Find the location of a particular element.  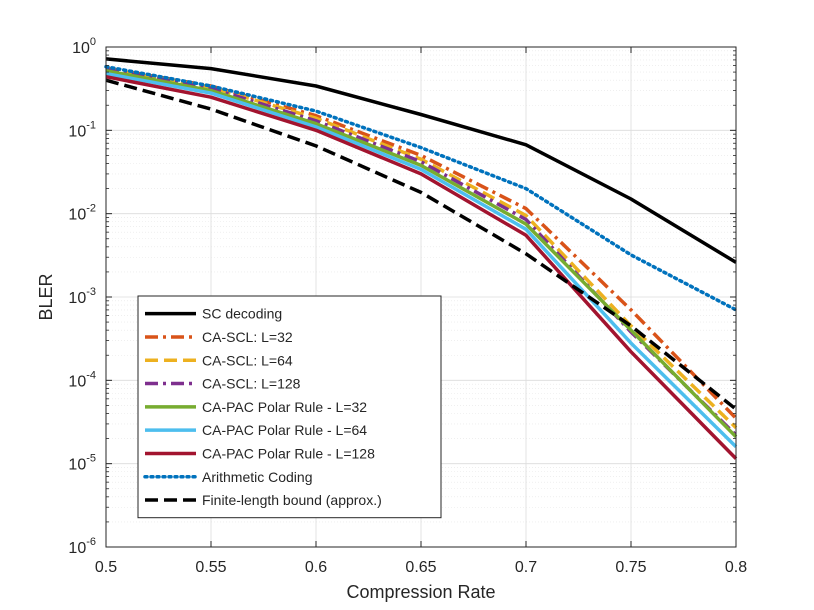

legend-label-5: CA-PAC Polar Rule - L=32 is located at coordinates (284, 407).